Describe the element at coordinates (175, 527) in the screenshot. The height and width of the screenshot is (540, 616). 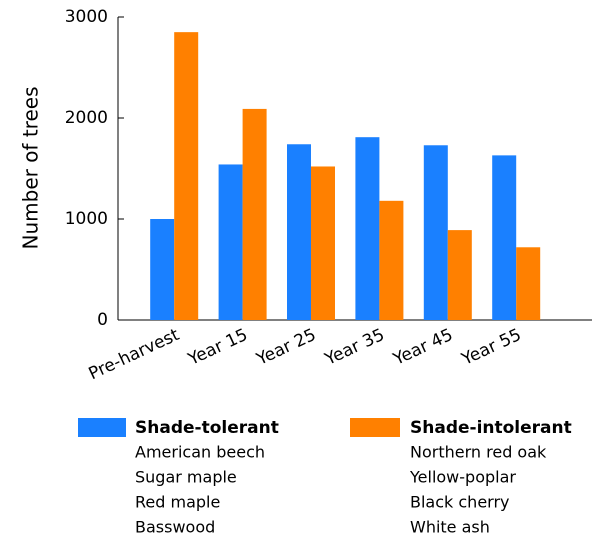
I see `legend-member: Basswood` at that location.